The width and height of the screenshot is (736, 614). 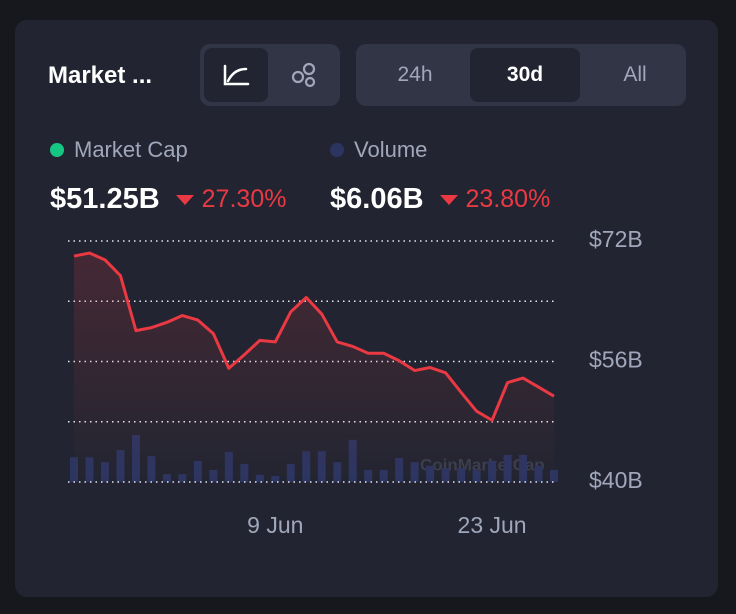 I want to click on candle-chart-button, so click(x=304, y=75).